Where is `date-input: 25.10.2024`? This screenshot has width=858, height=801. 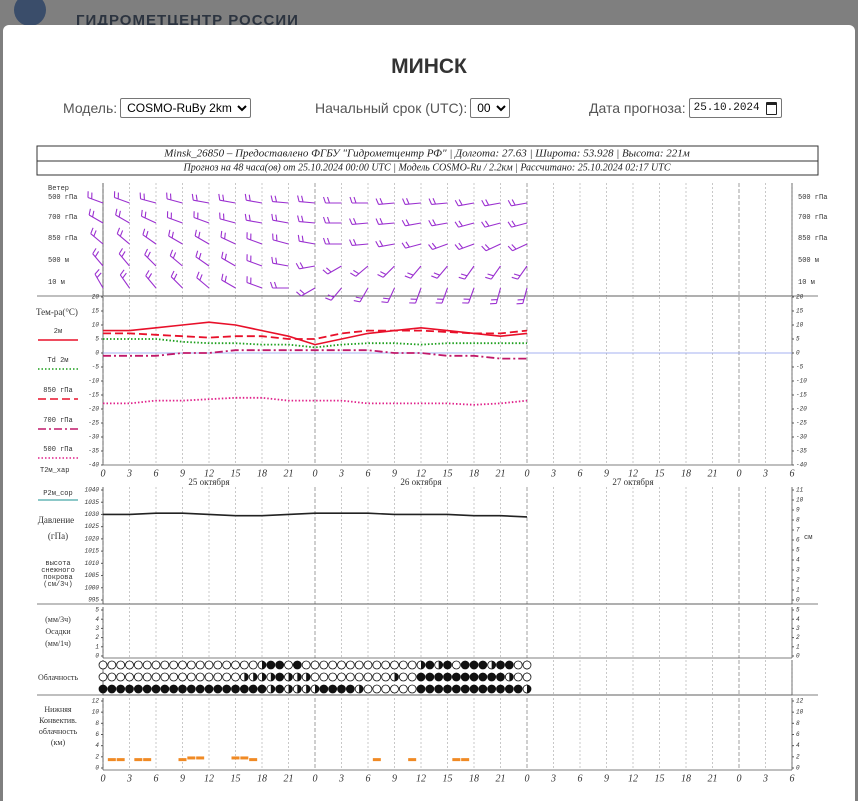 date-input: 25.10.2024 is located at coordinates (735, 108).